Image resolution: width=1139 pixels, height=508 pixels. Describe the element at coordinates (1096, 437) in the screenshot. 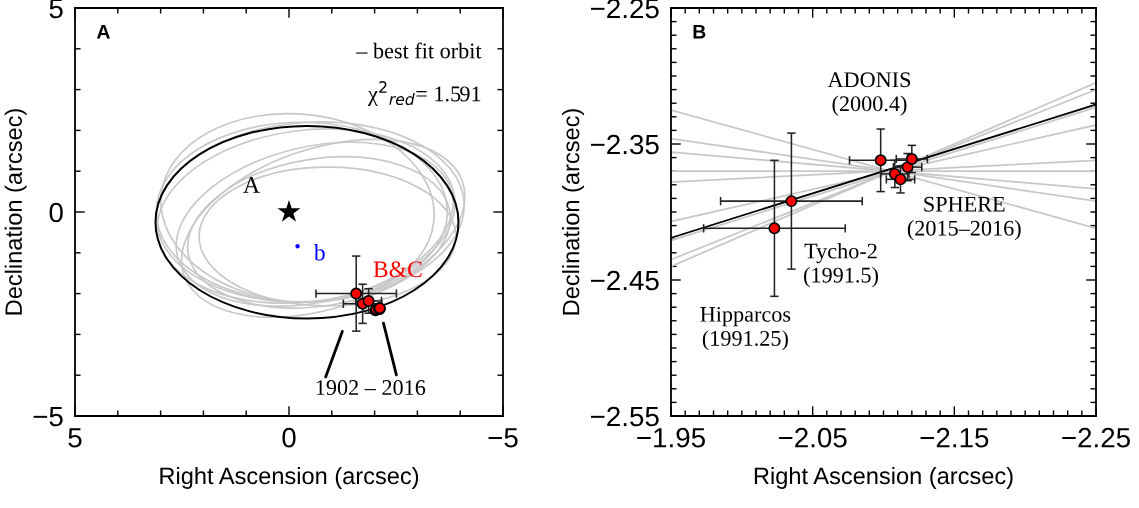

I see `x-tick-label: −2.25` at that location.